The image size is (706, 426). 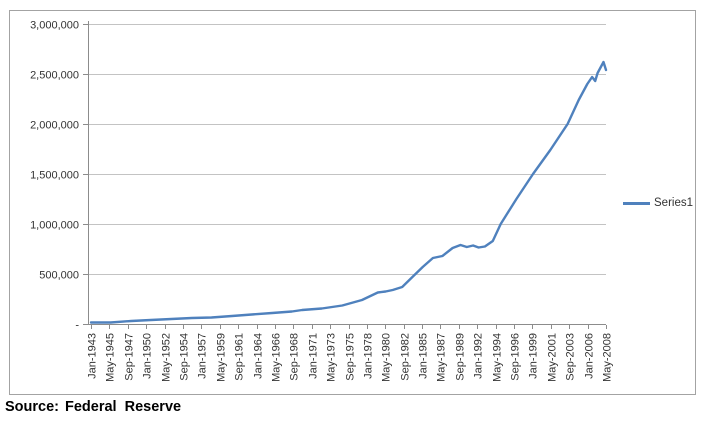 I want to click on x-axis-label: Sep-1961, so click(x=240, y=357).